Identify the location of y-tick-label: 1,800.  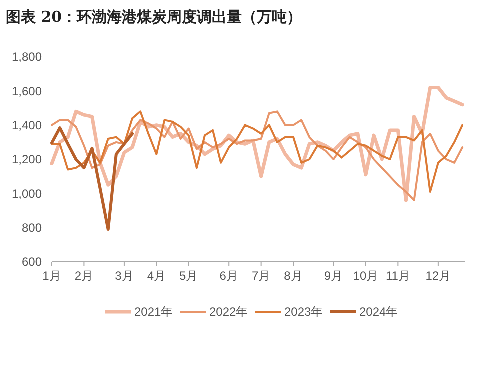
(27, 57).